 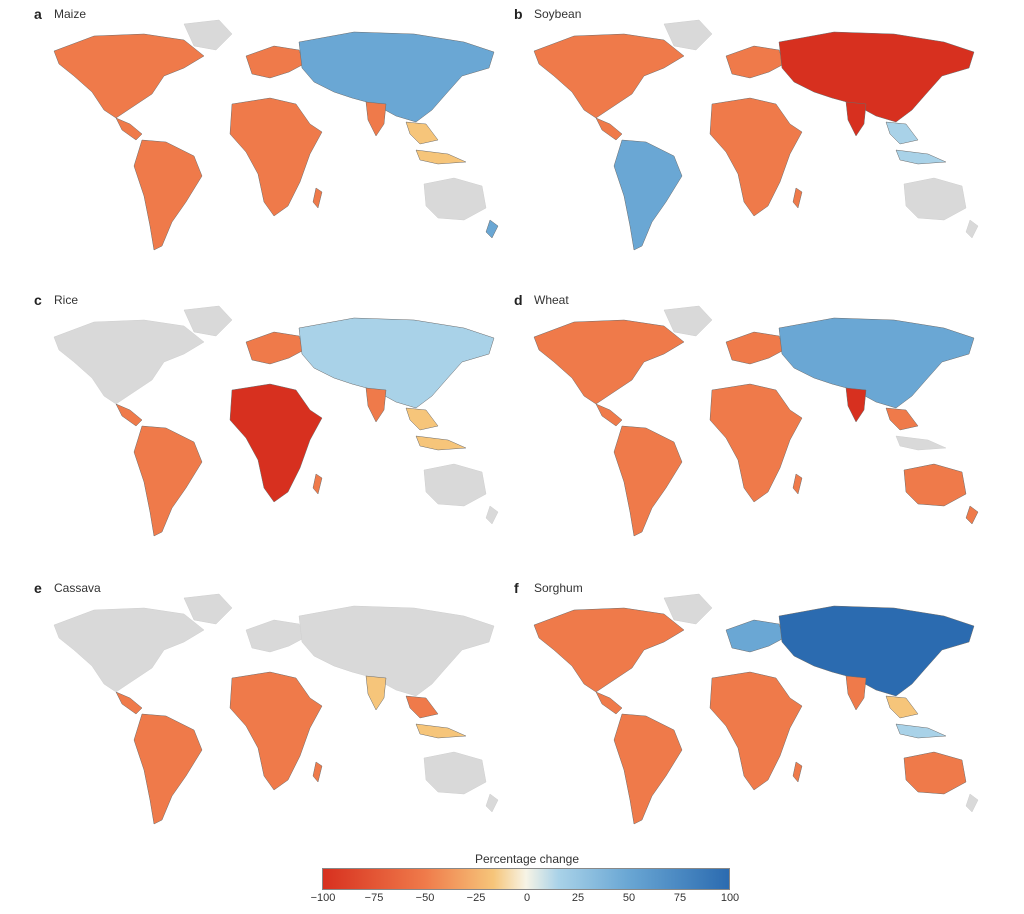 I want to click on panel-sorghum: f Sorghum, so click(x=764, y=715).